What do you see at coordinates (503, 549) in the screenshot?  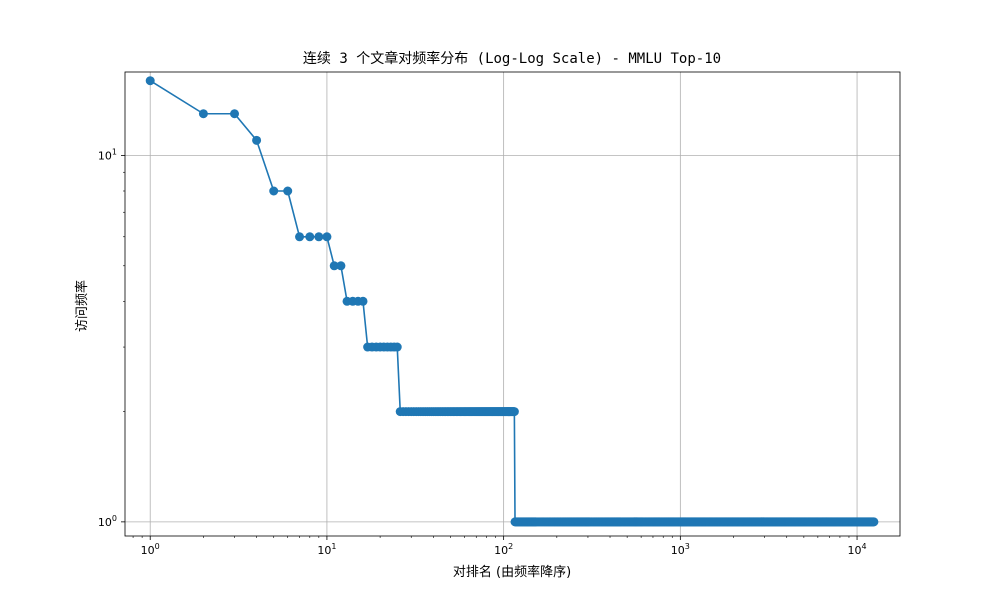 I see `x-tick-label: 10²` at bounding box center [503, 549].